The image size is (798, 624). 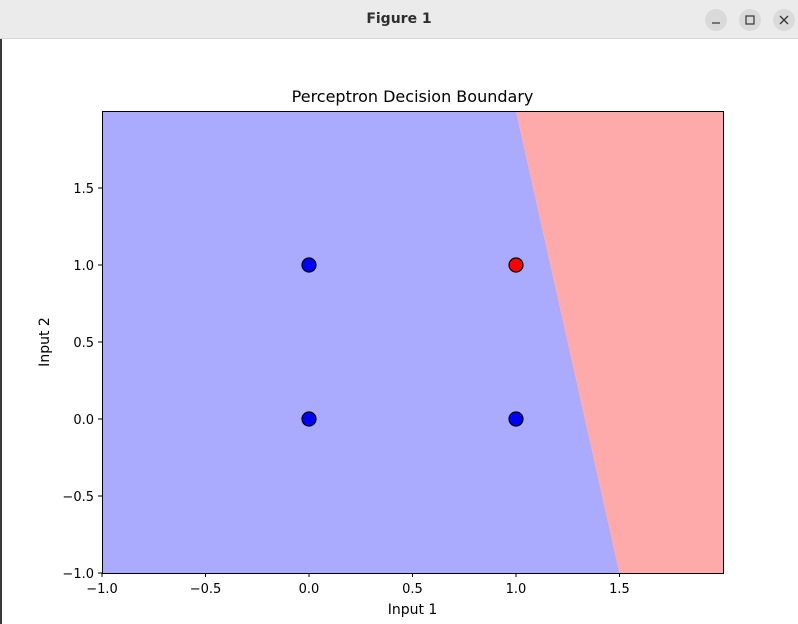 I want to click on y-tick-label: −1.0, so click(x=78, y=574).